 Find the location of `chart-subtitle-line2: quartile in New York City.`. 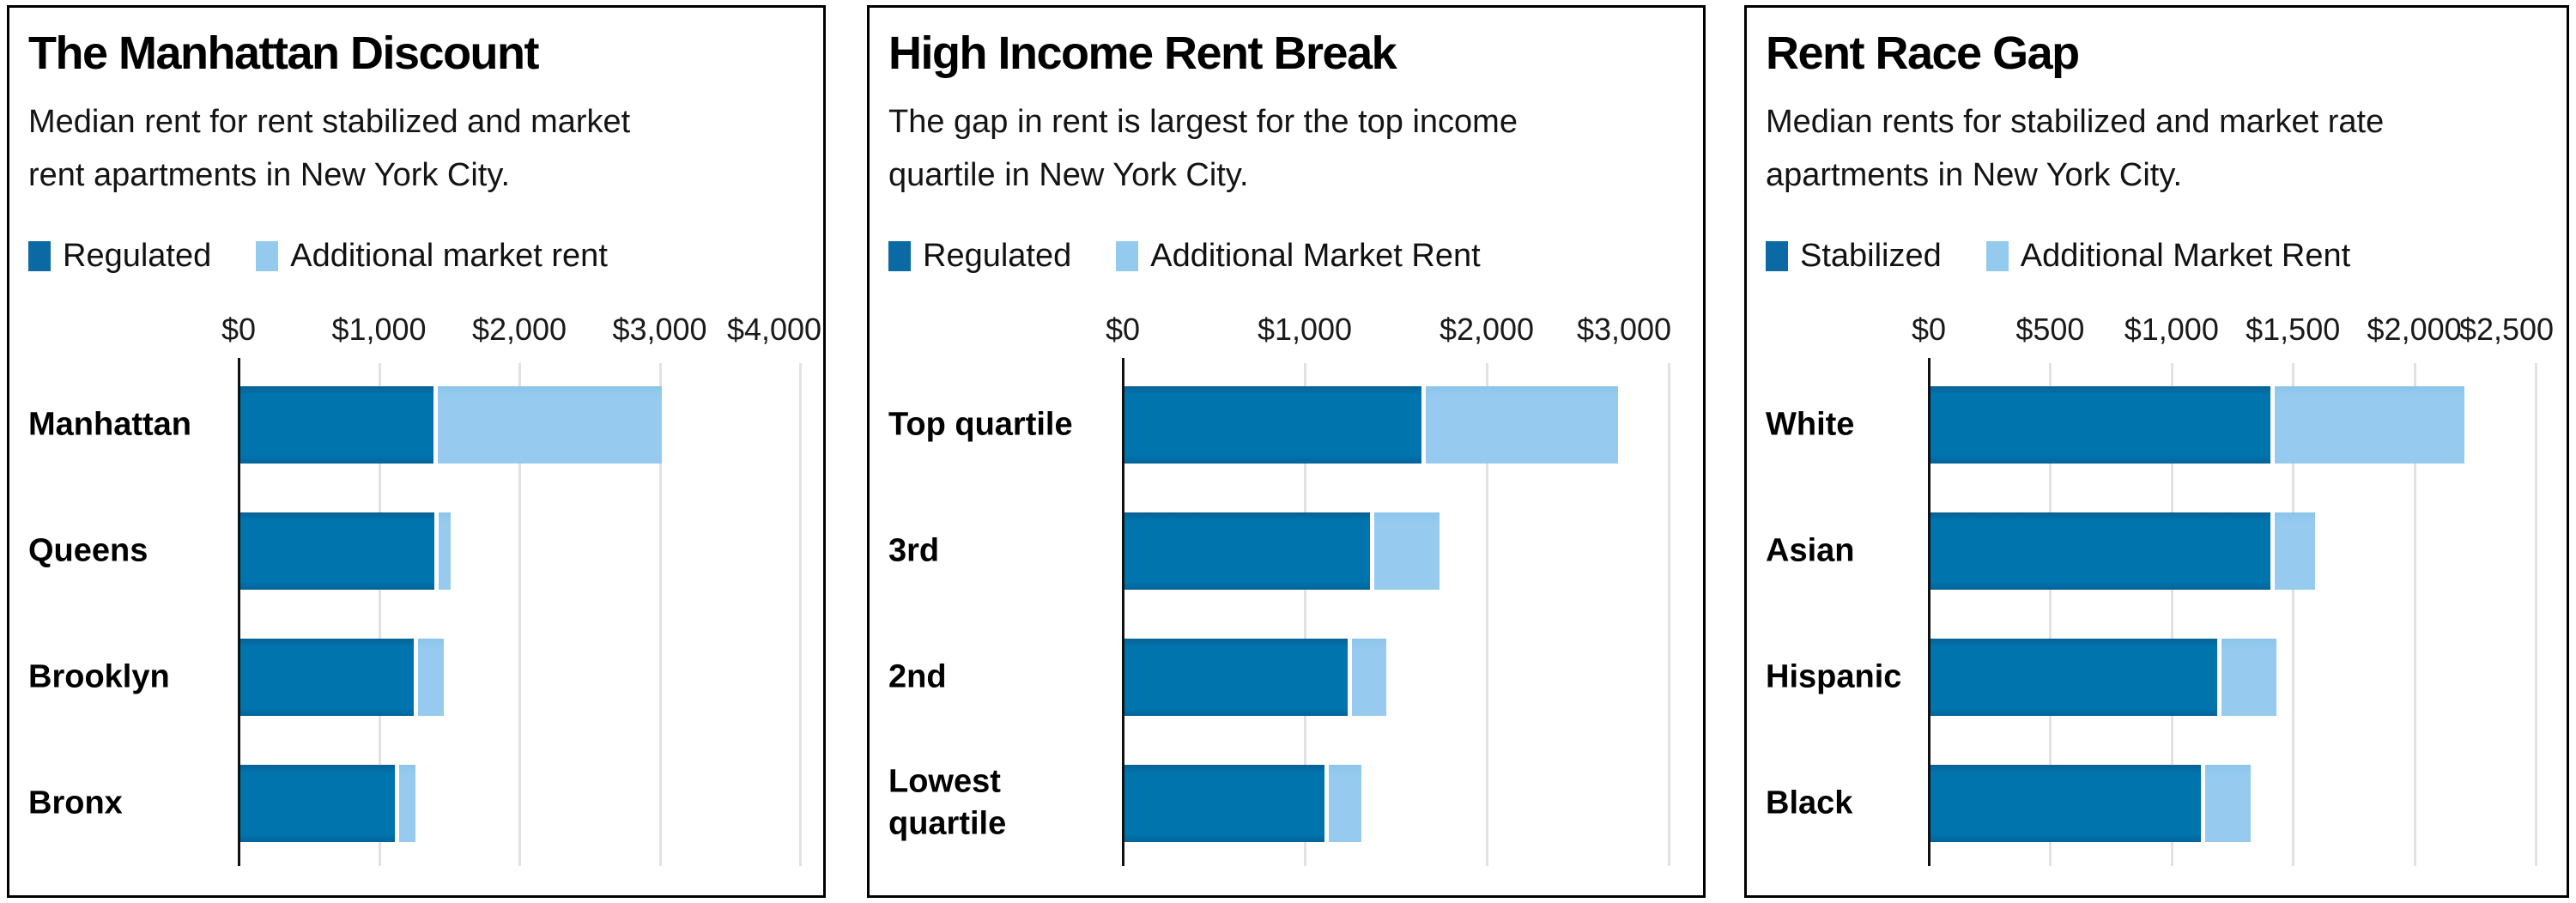

chart-subtitle-line2: quartile in New York City. is located at coordinates (1068, 175).